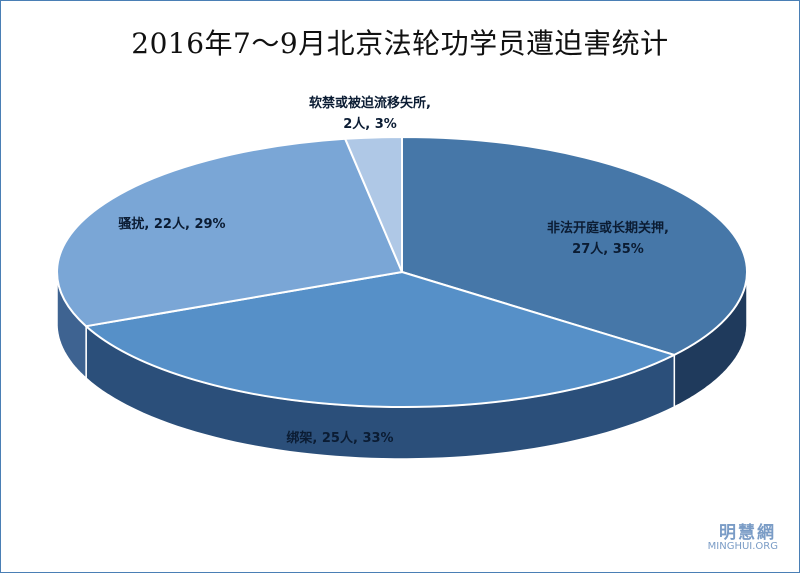 The width and height of the screenshot is (800, 573). Describe the element at coordinates (370, 124) in the screenshot. I see `label-house-arrest-line2: 2人, 3%` at that location.